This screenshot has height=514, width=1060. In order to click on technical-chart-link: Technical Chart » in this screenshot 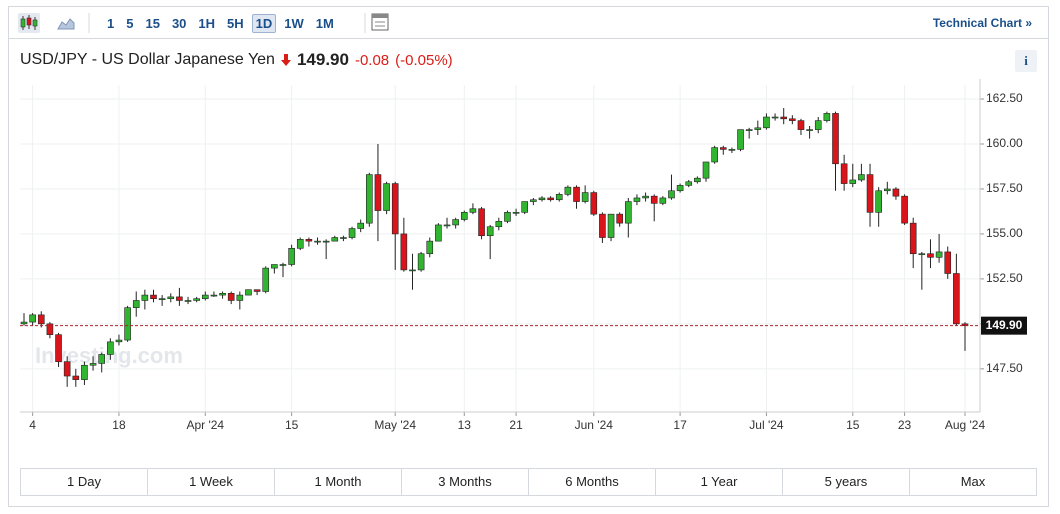, I will do `click(982, 23)`.